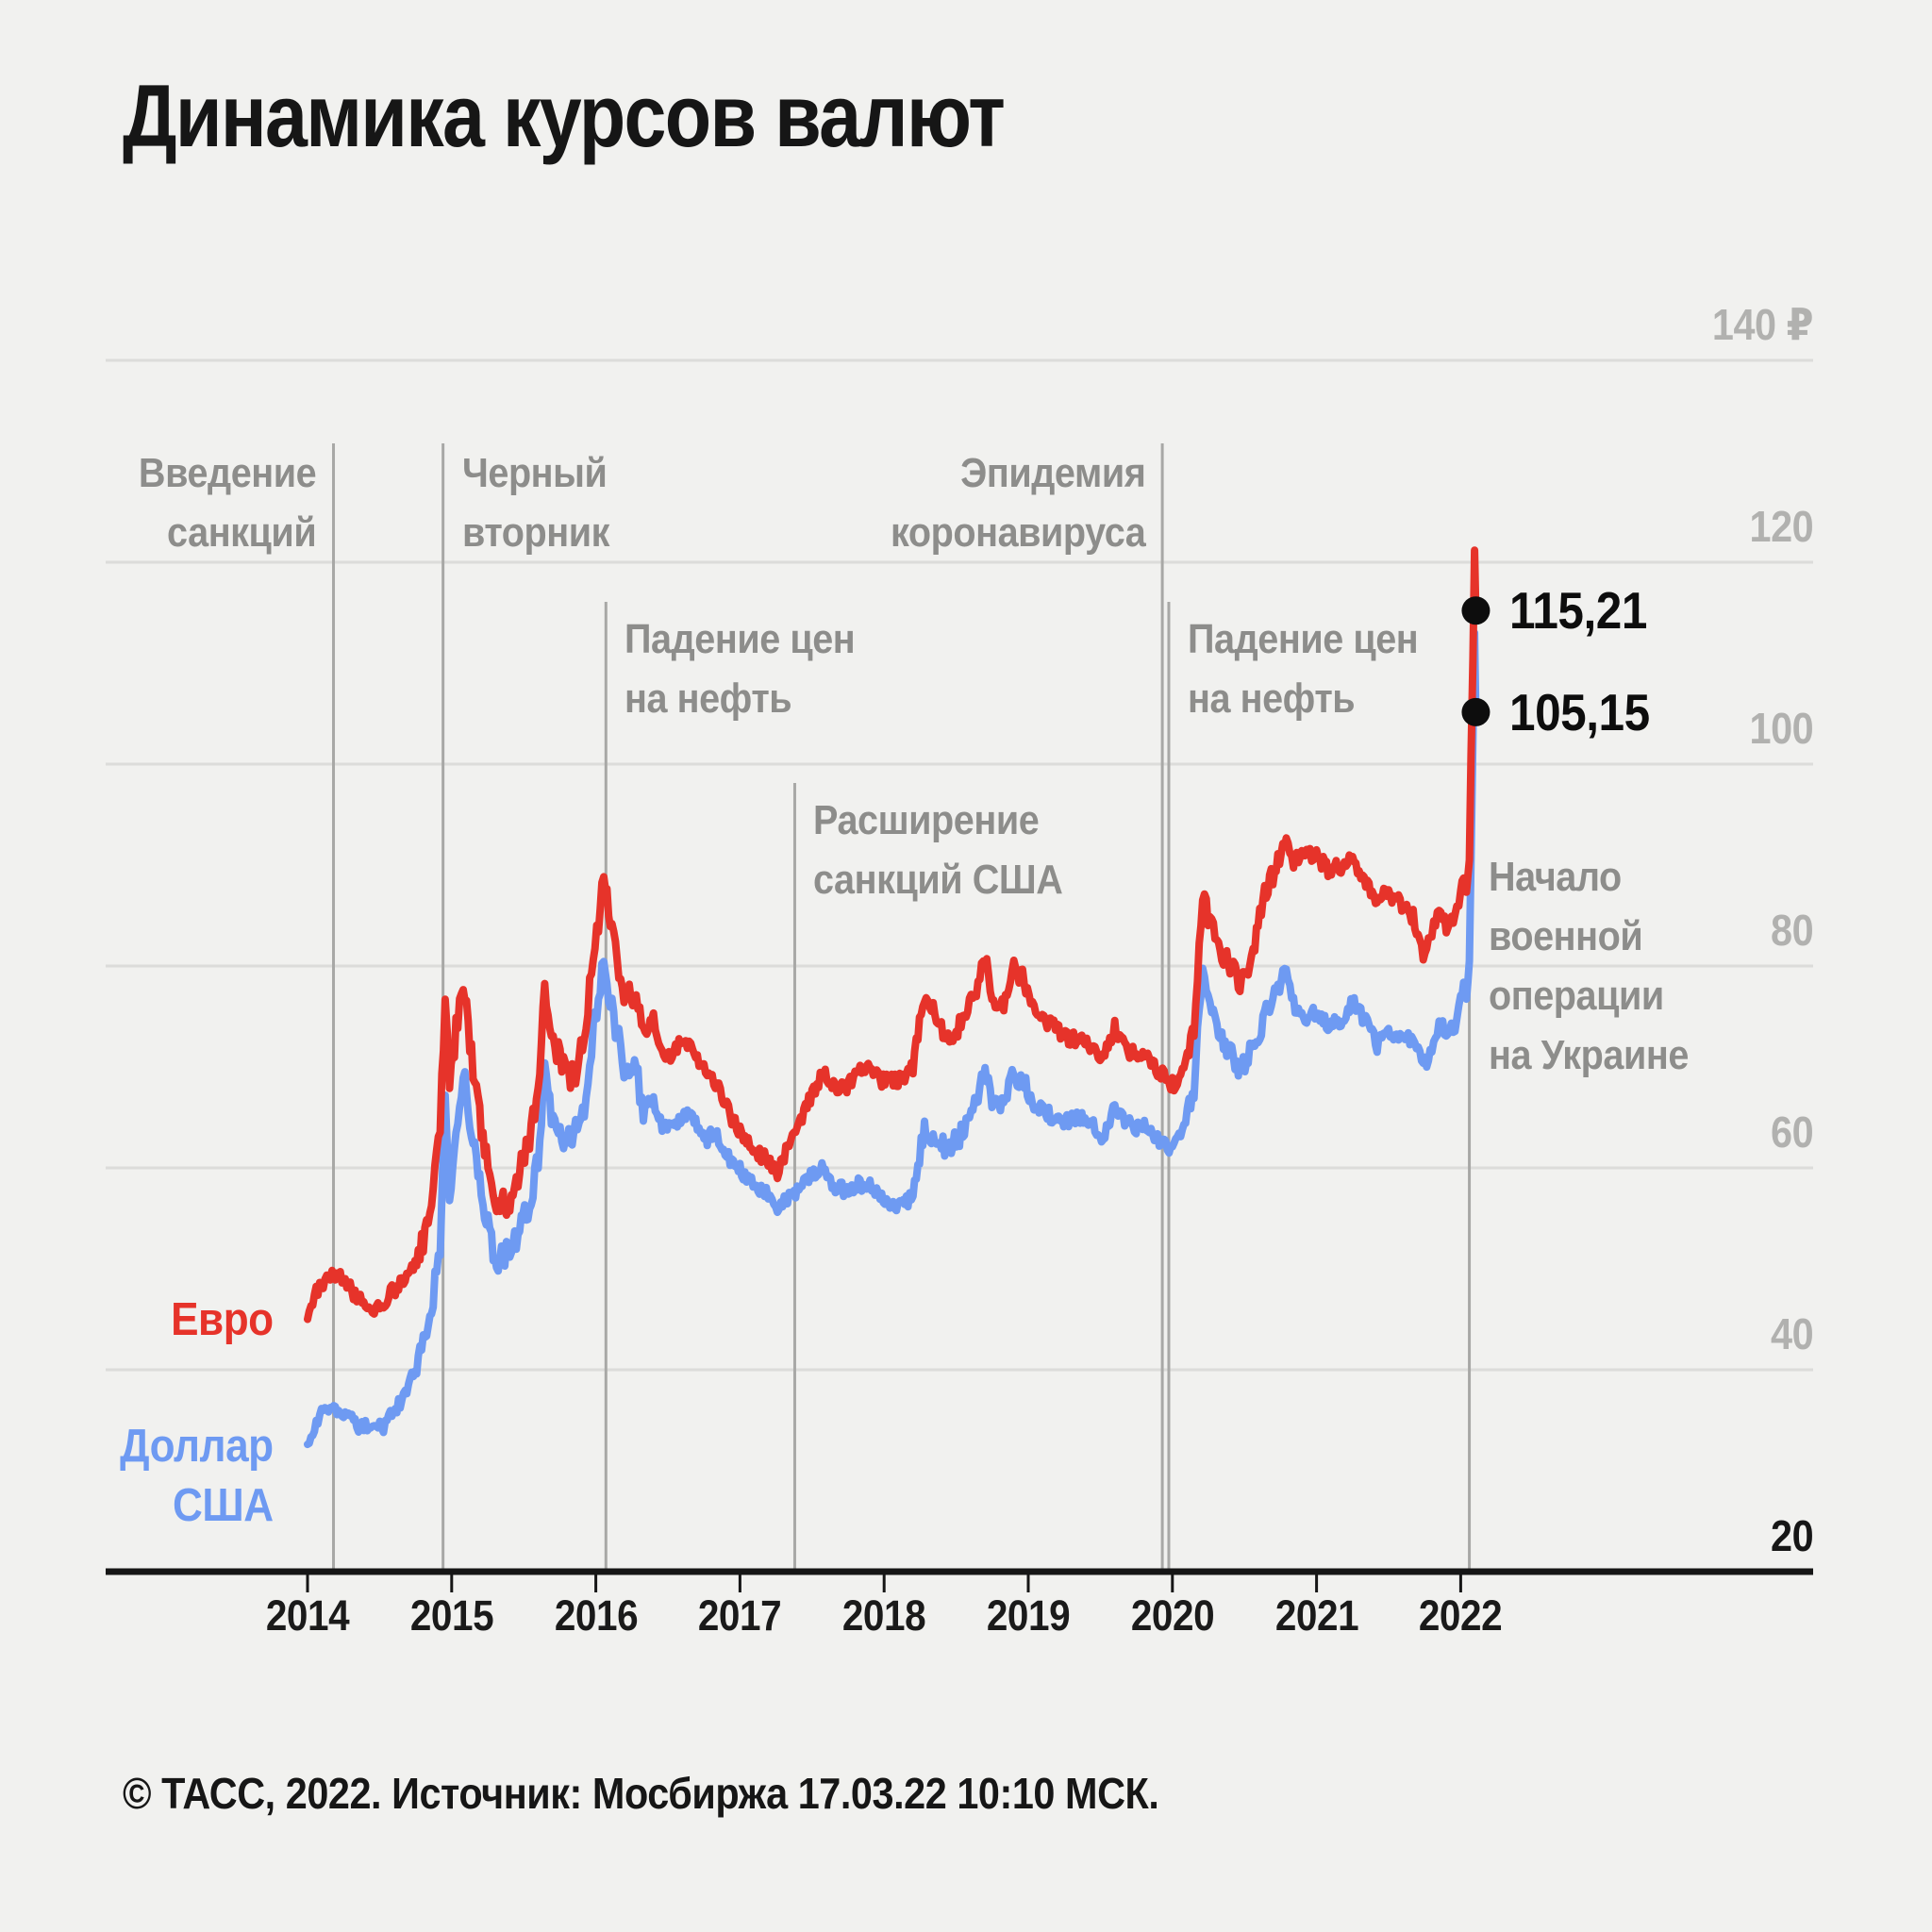 The height and width of the screenshot is (1932, 1932). Describe the element at coordinates (1476, 610) in the screenshot. I see `end-dot-euro` at that location.